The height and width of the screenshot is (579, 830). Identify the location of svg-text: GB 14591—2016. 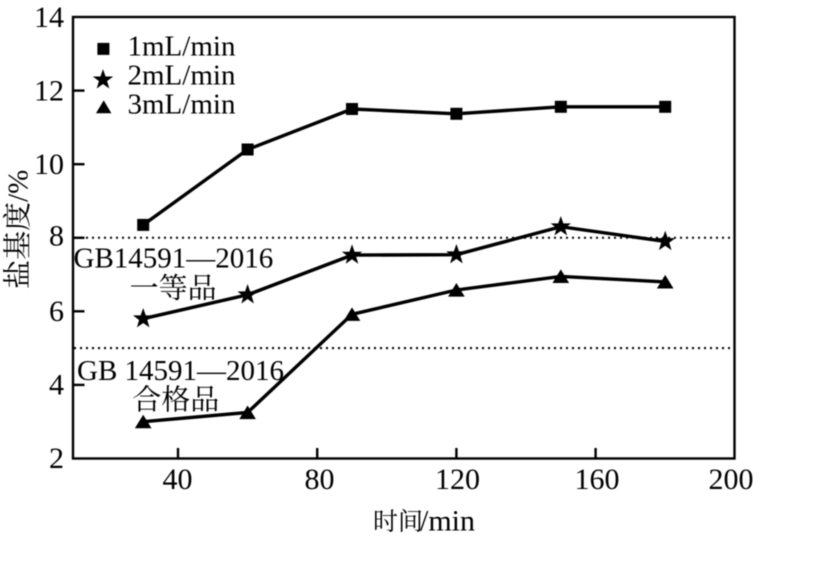
(180, 371).